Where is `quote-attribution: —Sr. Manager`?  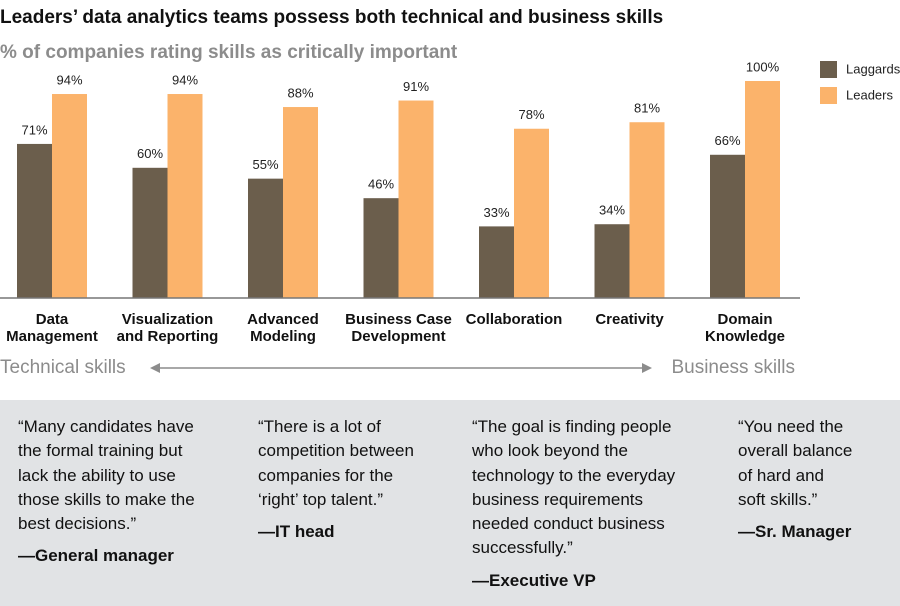 quote-attribution: —Sr. Manager is located at coordinates (795, 532).